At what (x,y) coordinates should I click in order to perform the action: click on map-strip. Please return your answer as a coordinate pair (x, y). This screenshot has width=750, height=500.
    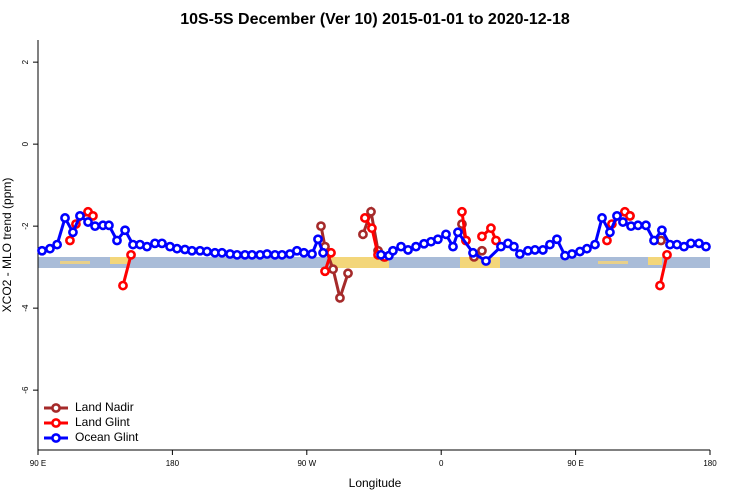
    Looking at the image, I should click on (374, 262).